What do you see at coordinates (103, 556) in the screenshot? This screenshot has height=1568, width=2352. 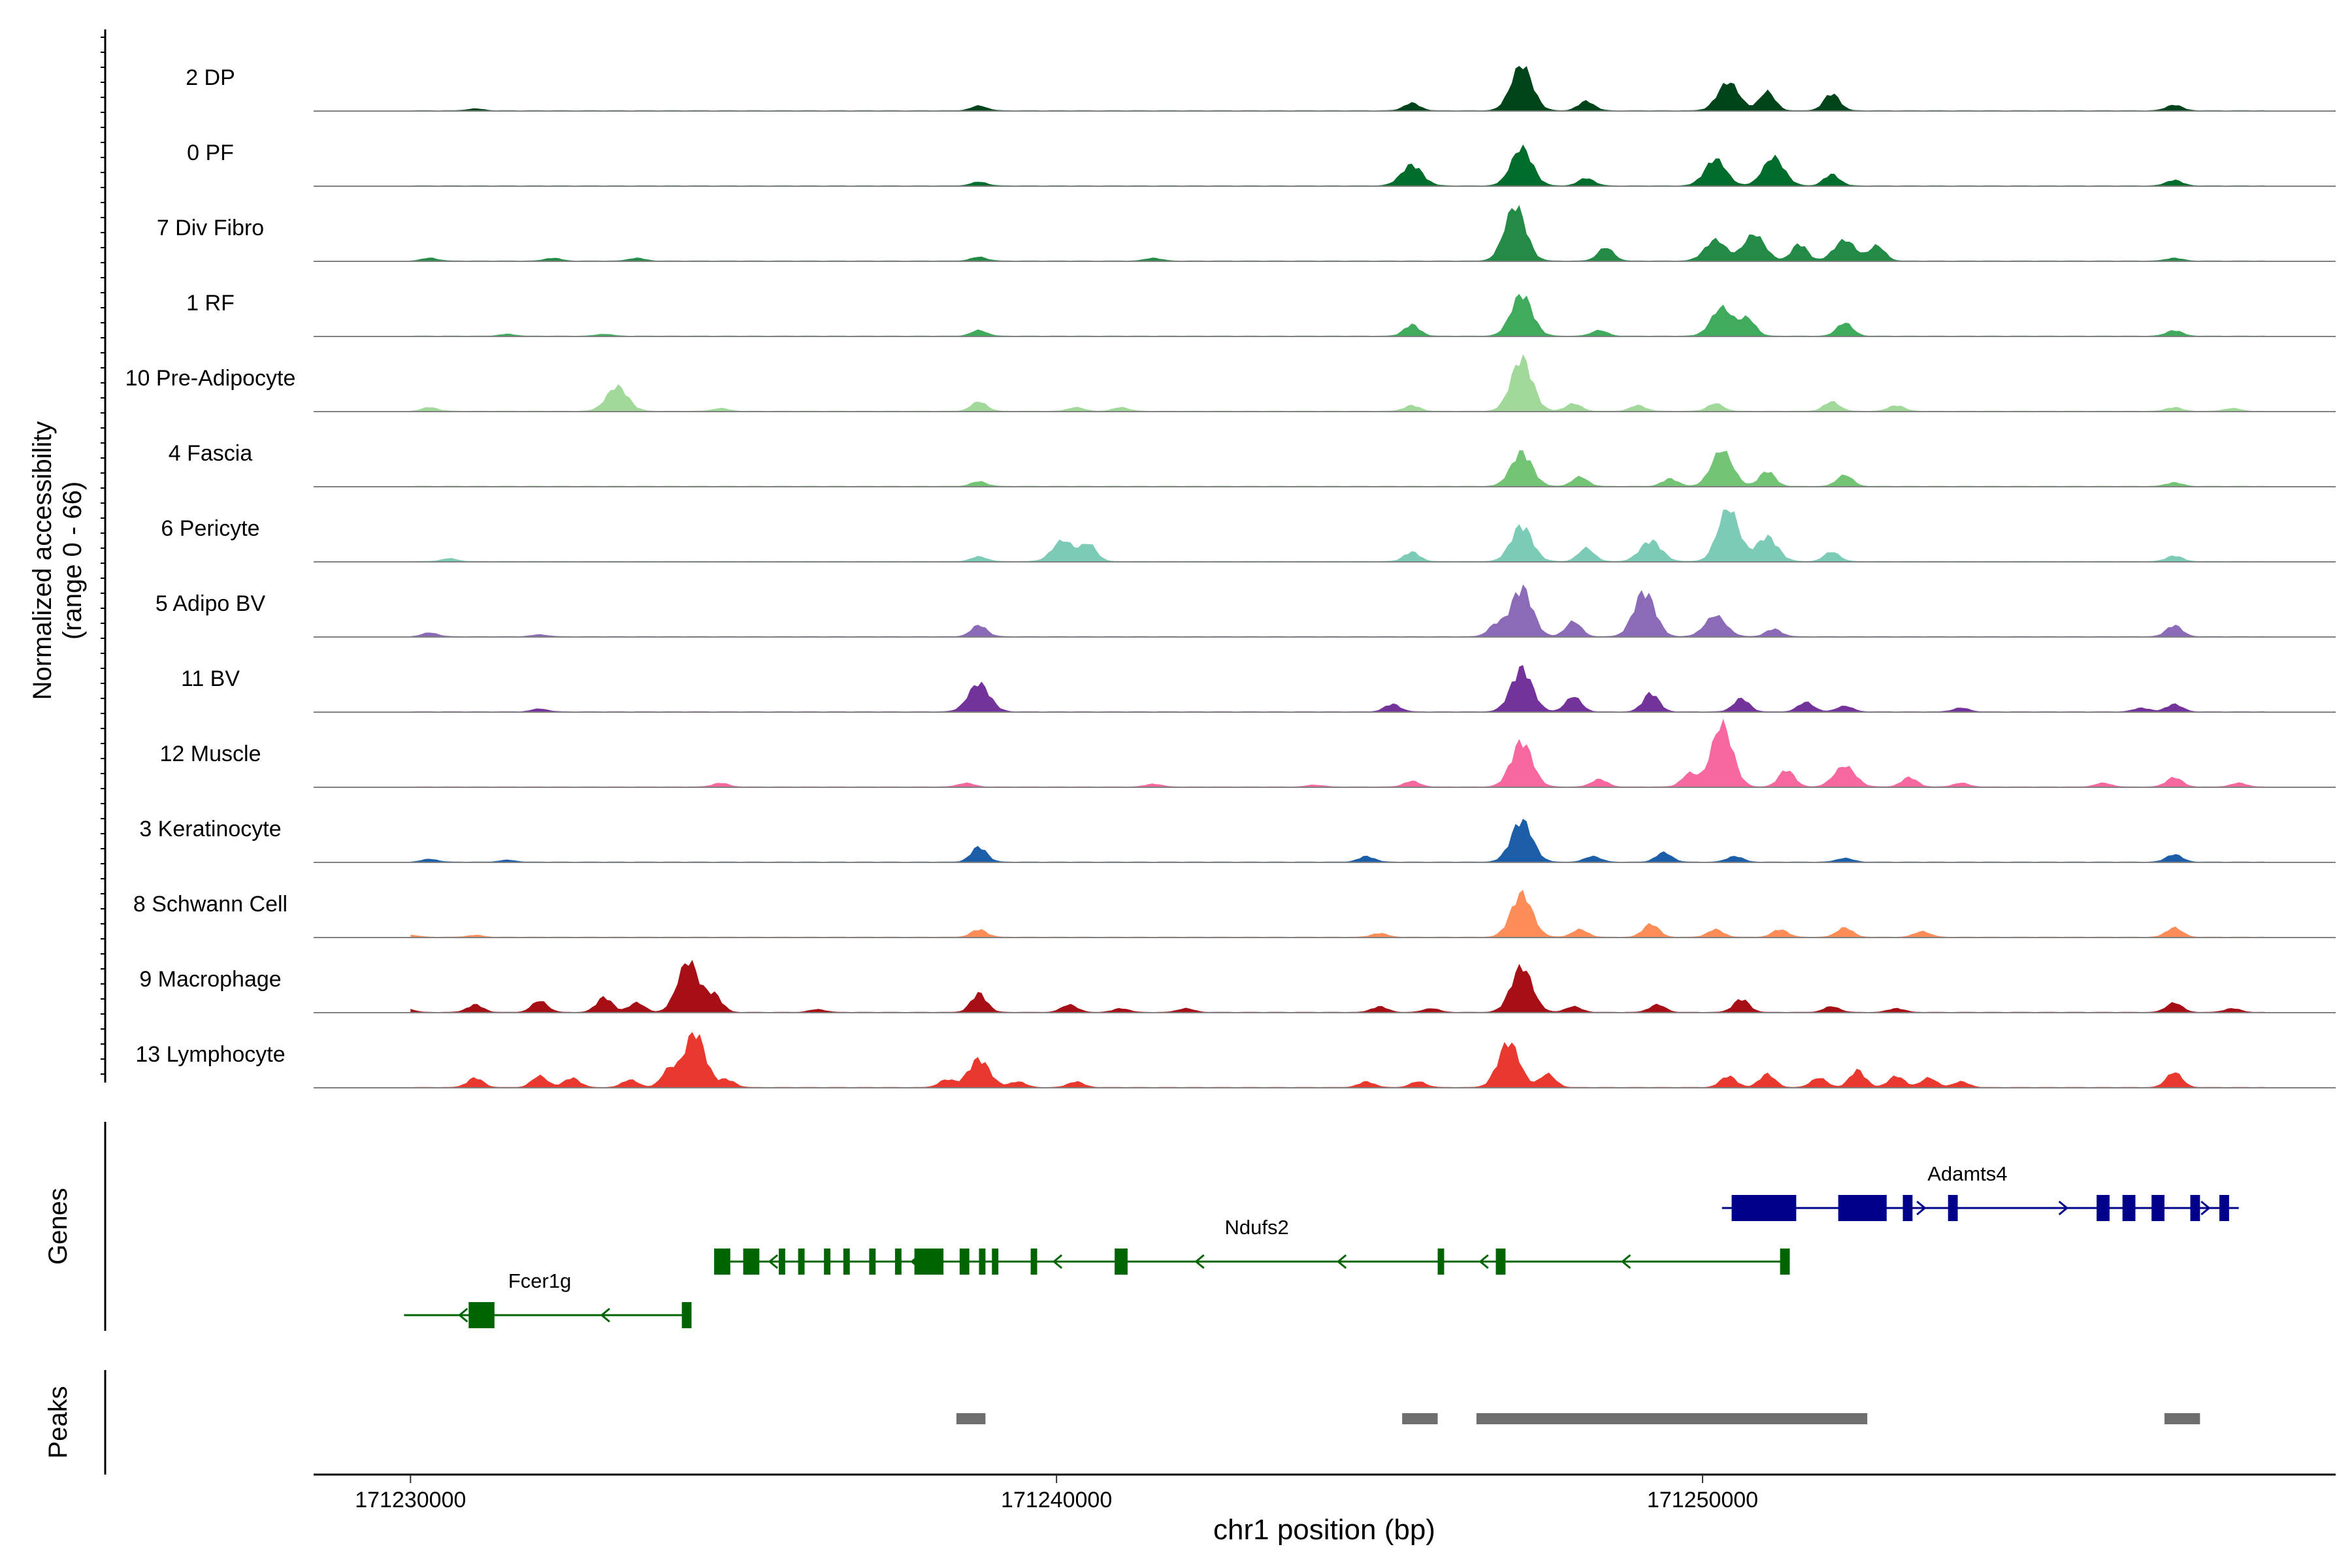 I see `y-axis-ticks` at bounding box center [103, 556].